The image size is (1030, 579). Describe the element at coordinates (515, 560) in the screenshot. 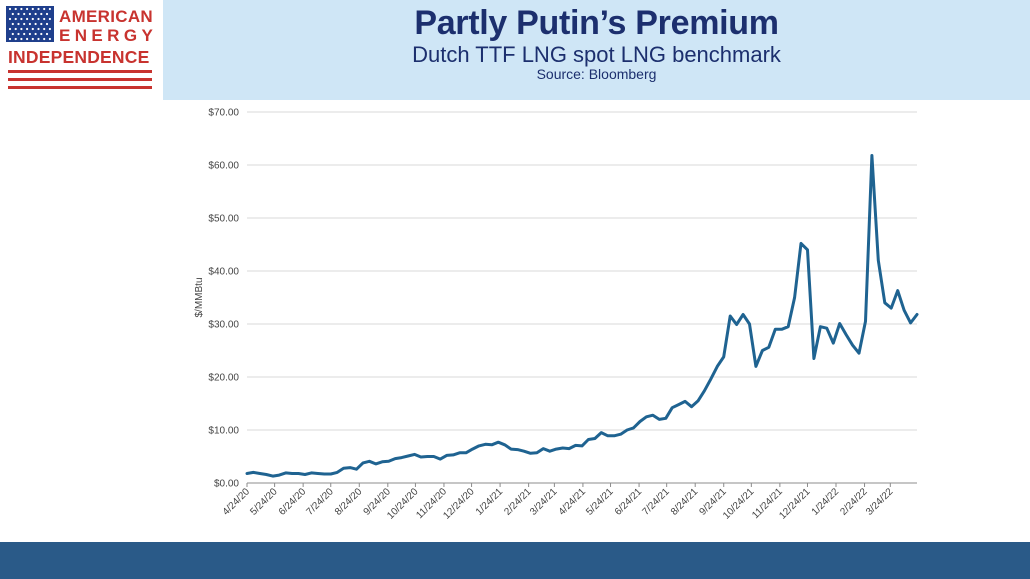

I see `footer-bar` at that location.